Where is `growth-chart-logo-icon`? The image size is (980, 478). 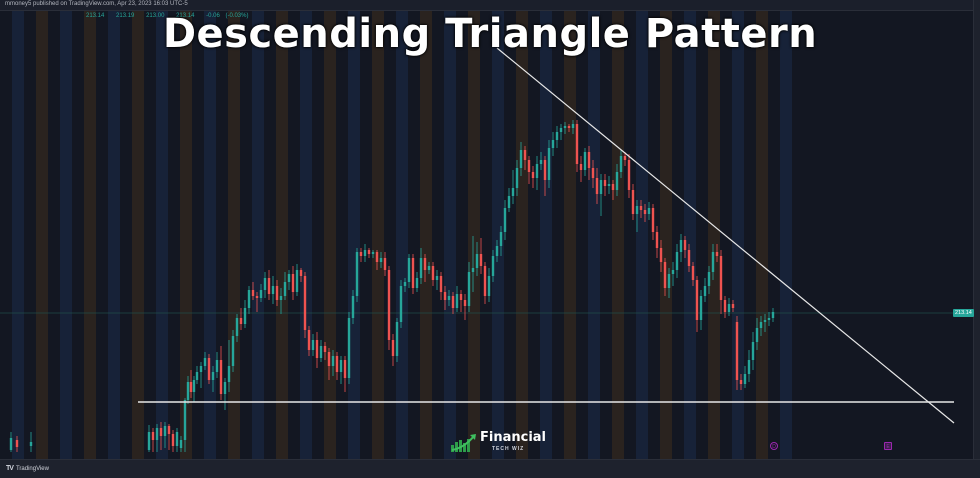 growth-chart-logo-icon is located at coordinates (463, 443).